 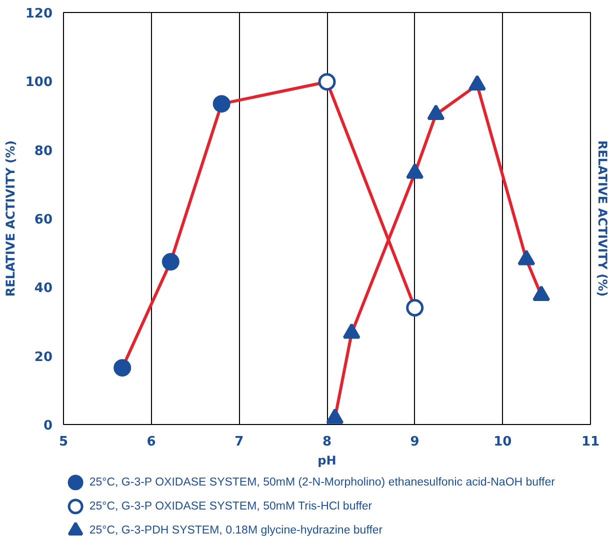 I want to click on legend-label: 25°C, G-3-P OXIDASE SYSTEM, 50mM Tris-HCl buffer, so click(x=230, y=506).